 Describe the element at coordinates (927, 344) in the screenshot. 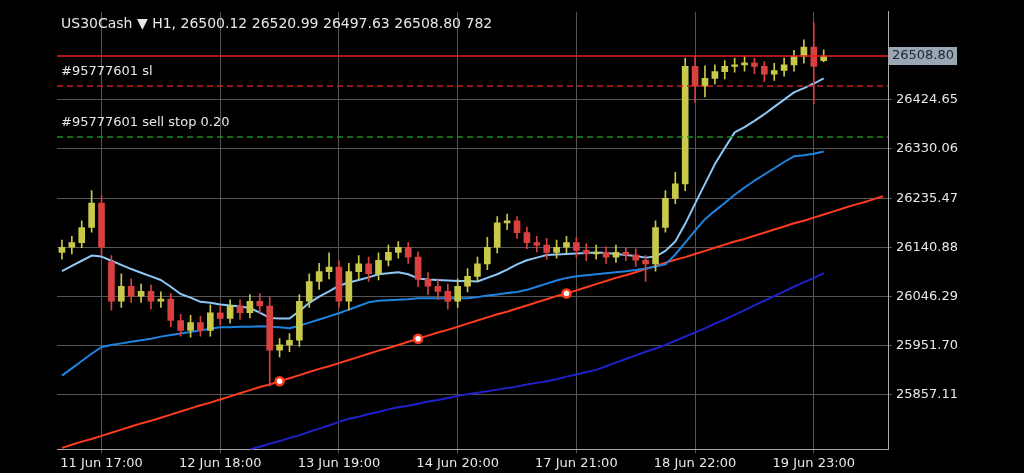

I see `y-tick-label: 25951.70` at that location.